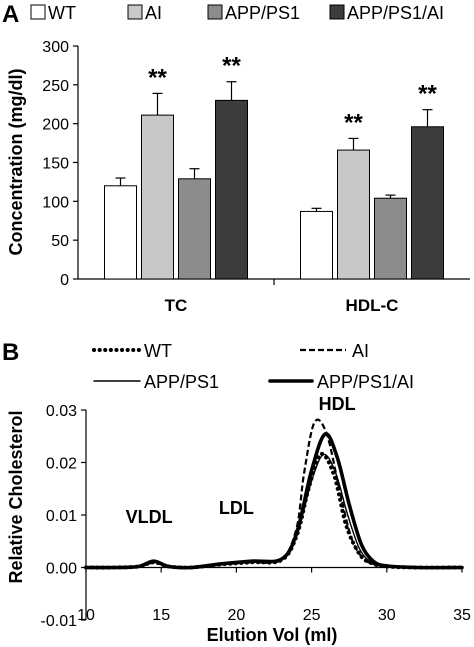 This screenshot has height=647, width=474. What do you see at coordinates (60, 241) in the screenshot?
I see `panel-a-y-tick-label: 50` at bounding box center [60, 241].